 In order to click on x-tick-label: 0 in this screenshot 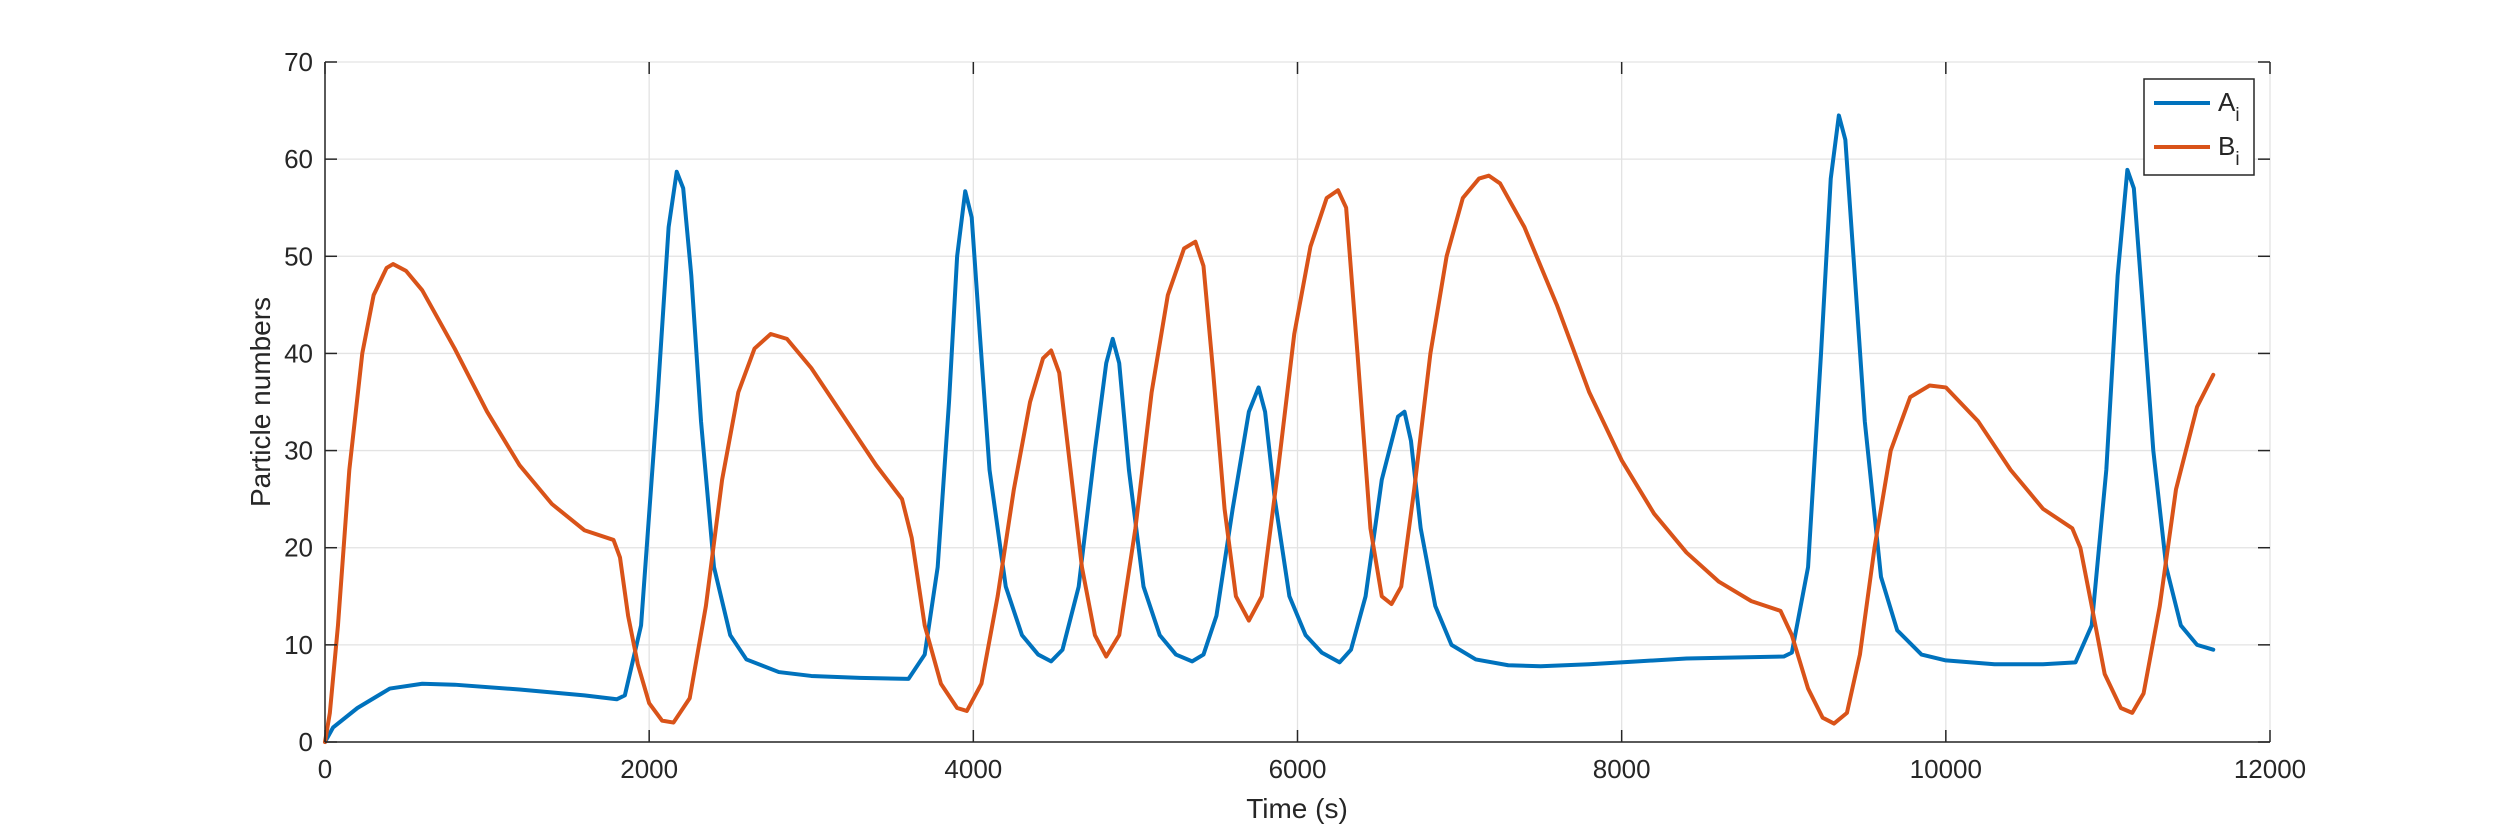, I will do `click(325, 769)`.